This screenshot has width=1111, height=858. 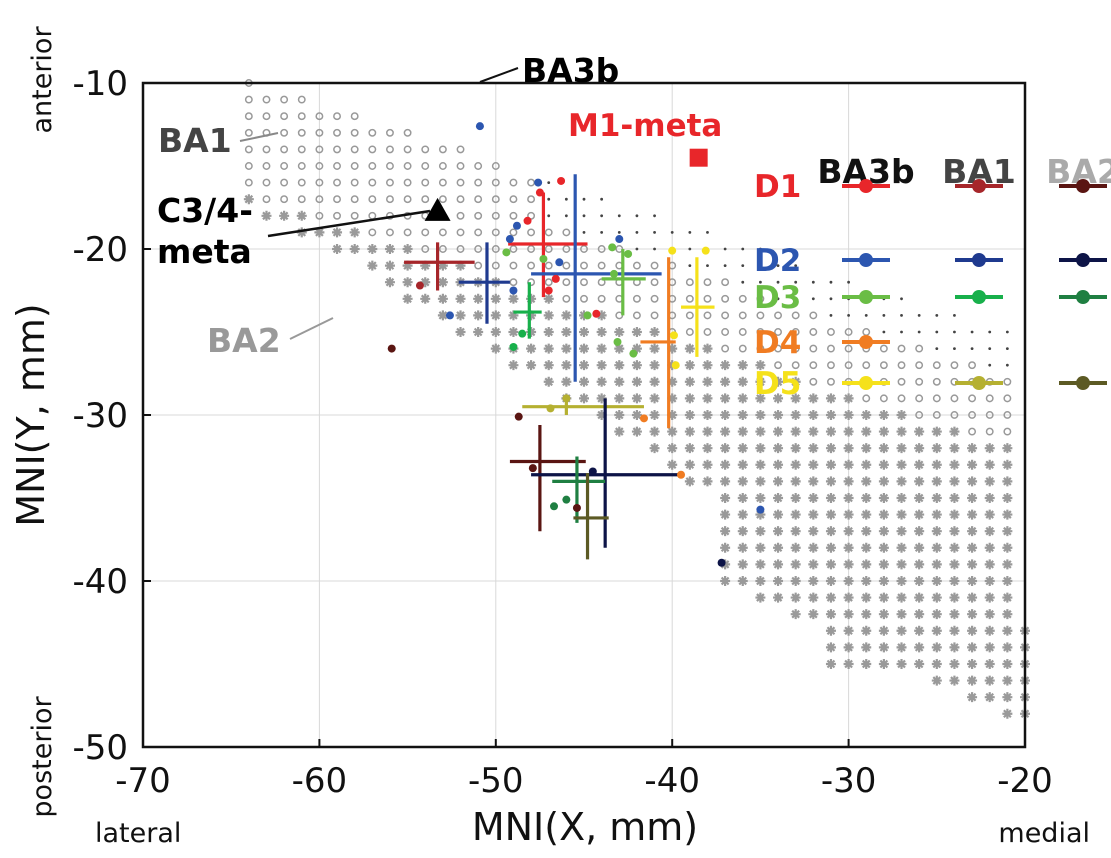 What do you see at coordinates (777, 298) in the screenshot?
I see `legend-row-label: D3` at bounding box center [777, 298].